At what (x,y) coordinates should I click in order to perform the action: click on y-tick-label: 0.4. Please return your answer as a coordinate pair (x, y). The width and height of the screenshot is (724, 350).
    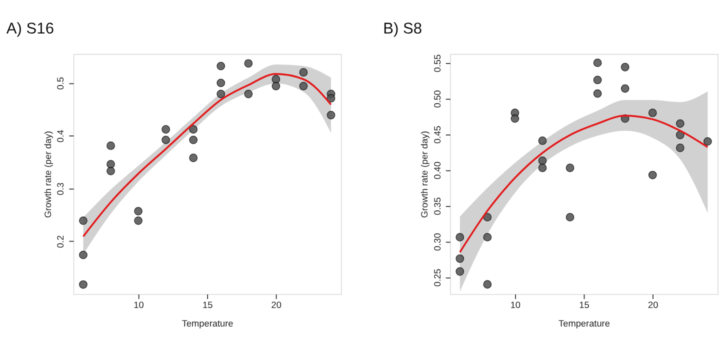
    Looking at the image, I should click on (61, 136).